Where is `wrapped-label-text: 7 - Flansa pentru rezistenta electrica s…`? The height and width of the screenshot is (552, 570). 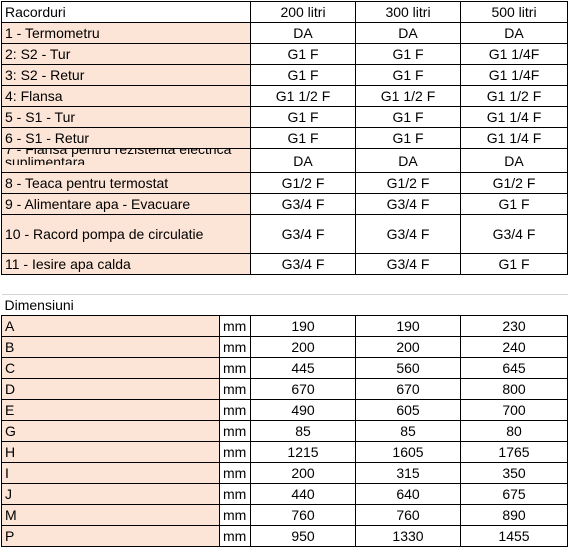
wrapped-label-text: 7 - Flansa pentru rezistenta electrica s… is located at coordinates (118, 157).